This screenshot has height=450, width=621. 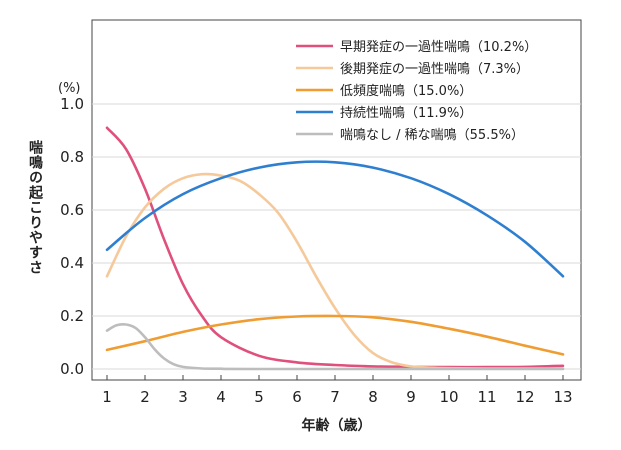 I want to click on y-axis-ticks: 0.0 0.2 0.4 0.6 0.8 1.0, so click(x=72, y=236).